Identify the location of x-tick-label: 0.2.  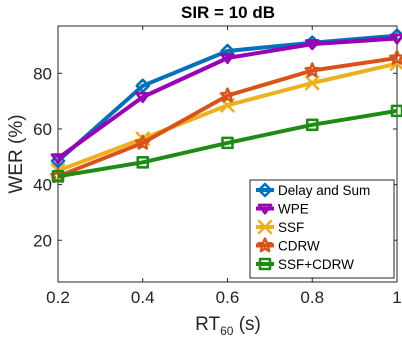
(58, 297).